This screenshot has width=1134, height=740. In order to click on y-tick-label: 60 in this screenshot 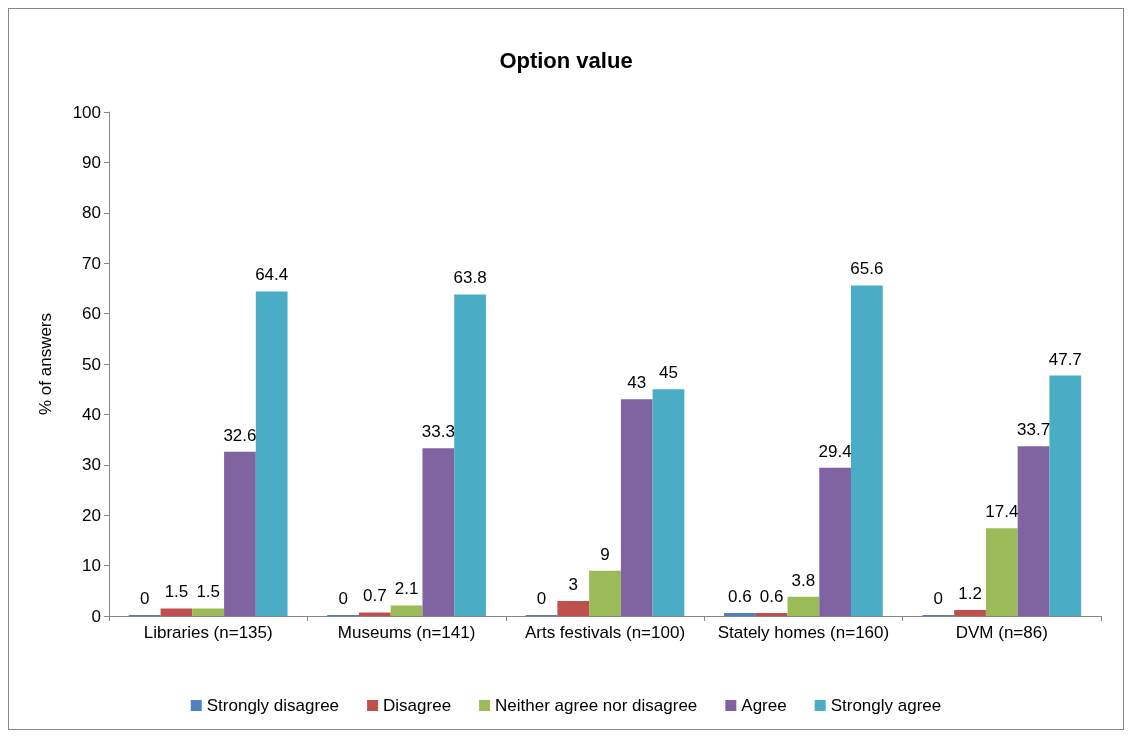, I will do `click(91, 314)`.